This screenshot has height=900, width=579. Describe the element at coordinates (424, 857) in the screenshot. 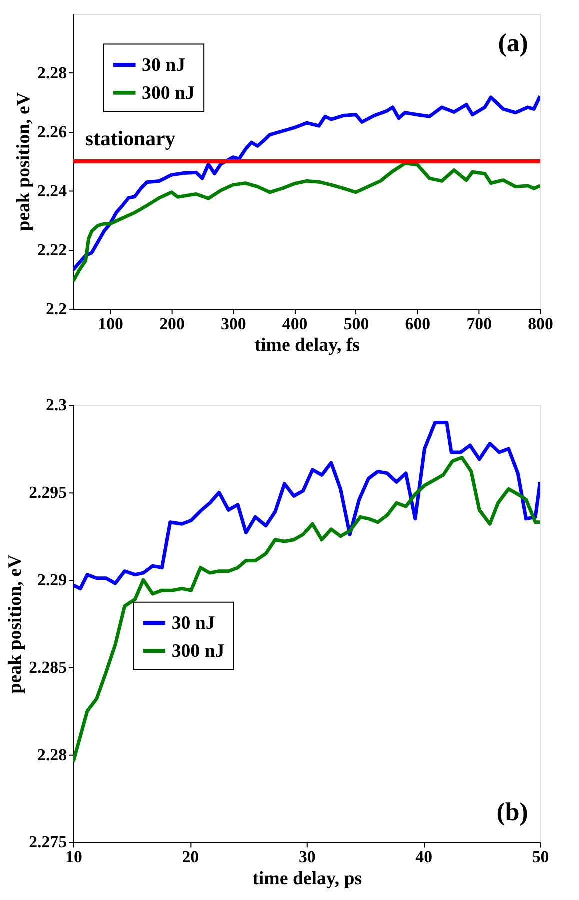

I see `x-tick-label: 40` at that location.